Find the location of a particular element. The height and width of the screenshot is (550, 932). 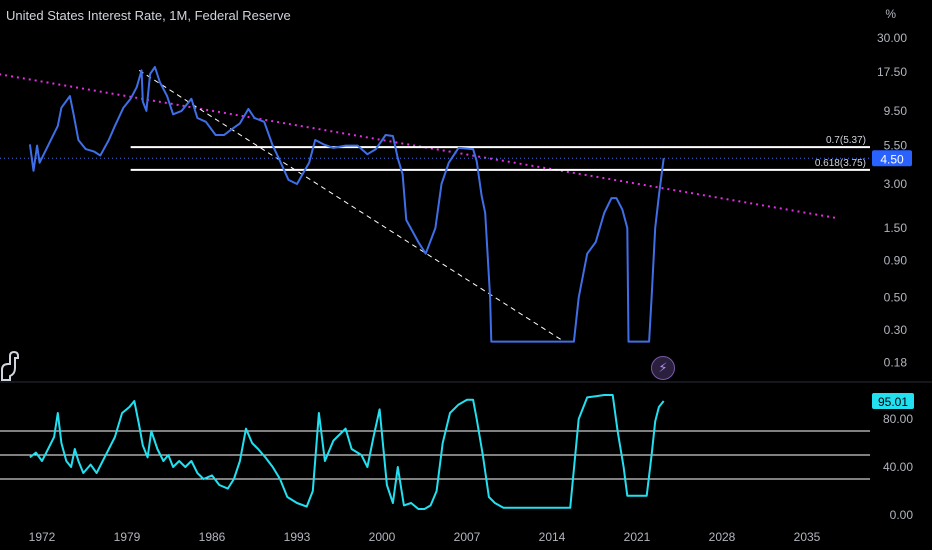

y-tick-label-0: 30.00 is located at coordinates (892, 38).